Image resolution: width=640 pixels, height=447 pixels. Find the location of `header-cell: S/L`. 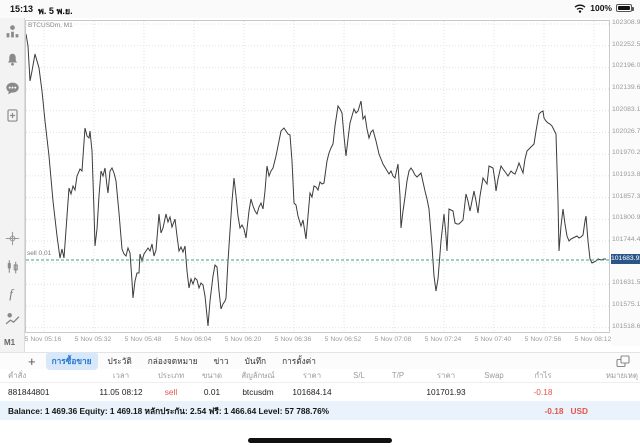

header-cell: S/L is located at coordinates (359, 375).